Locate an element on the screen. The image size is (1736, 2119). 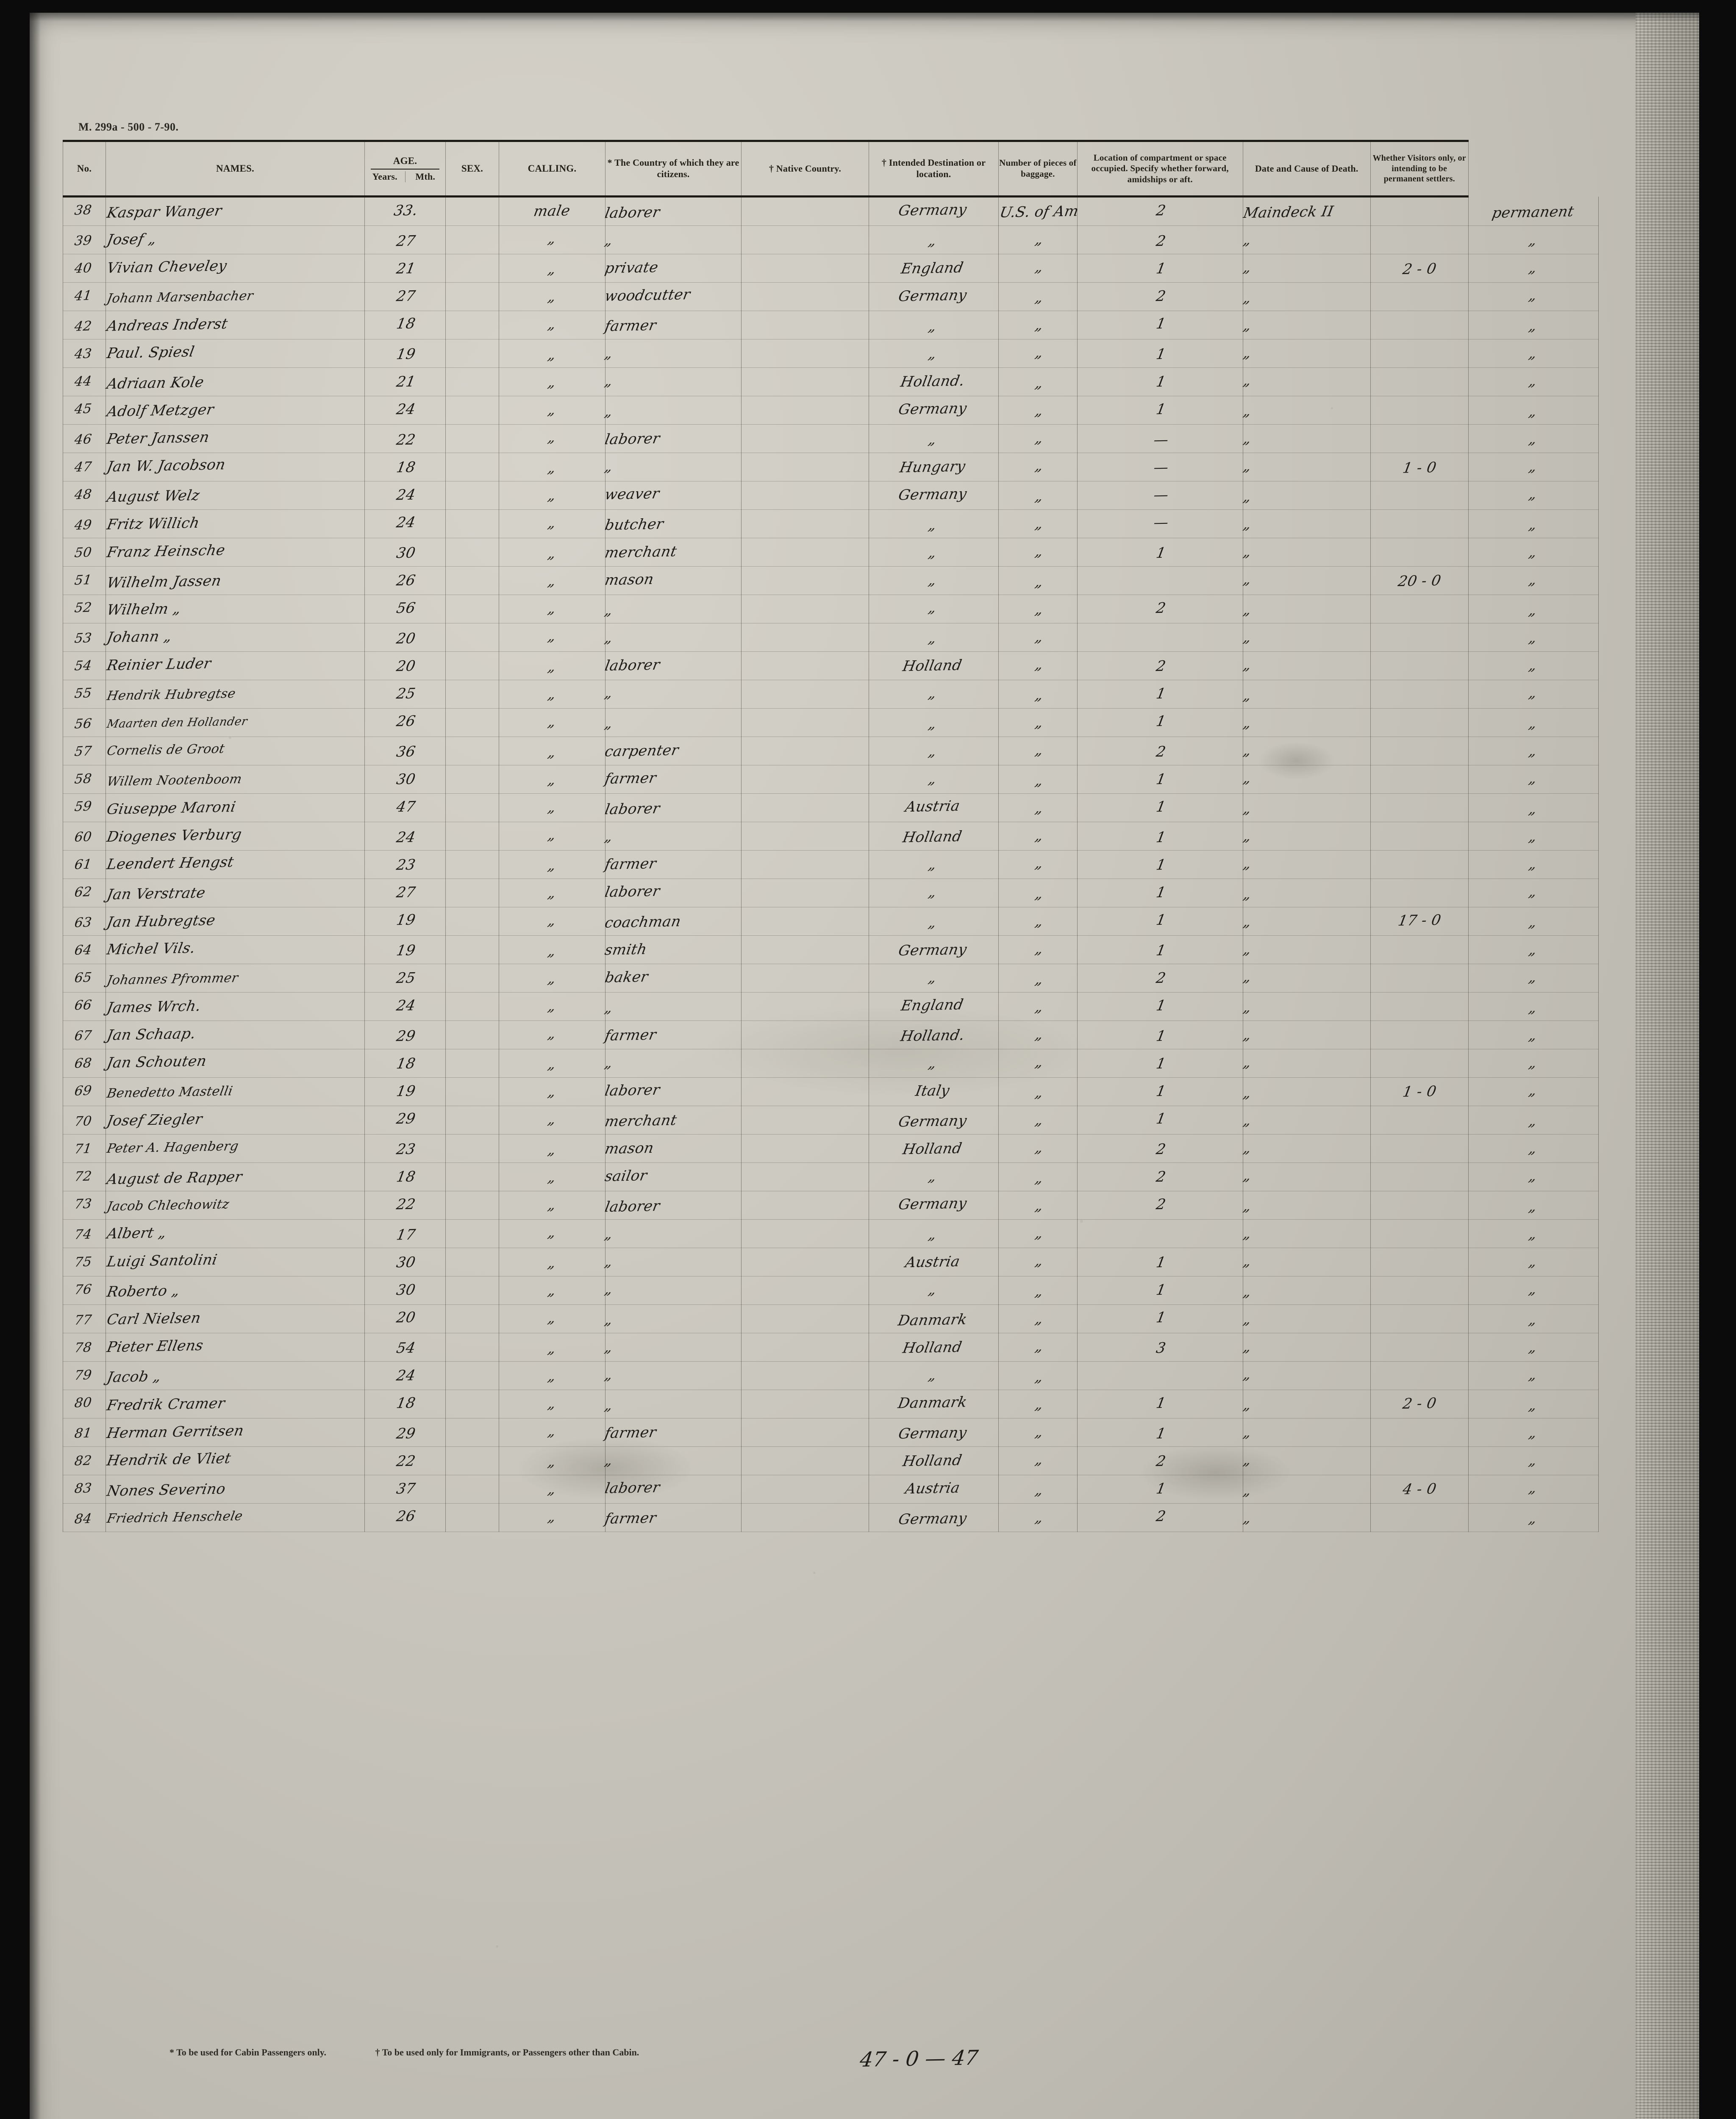
row-calling: laborer is located at coordinates (672, 1490).